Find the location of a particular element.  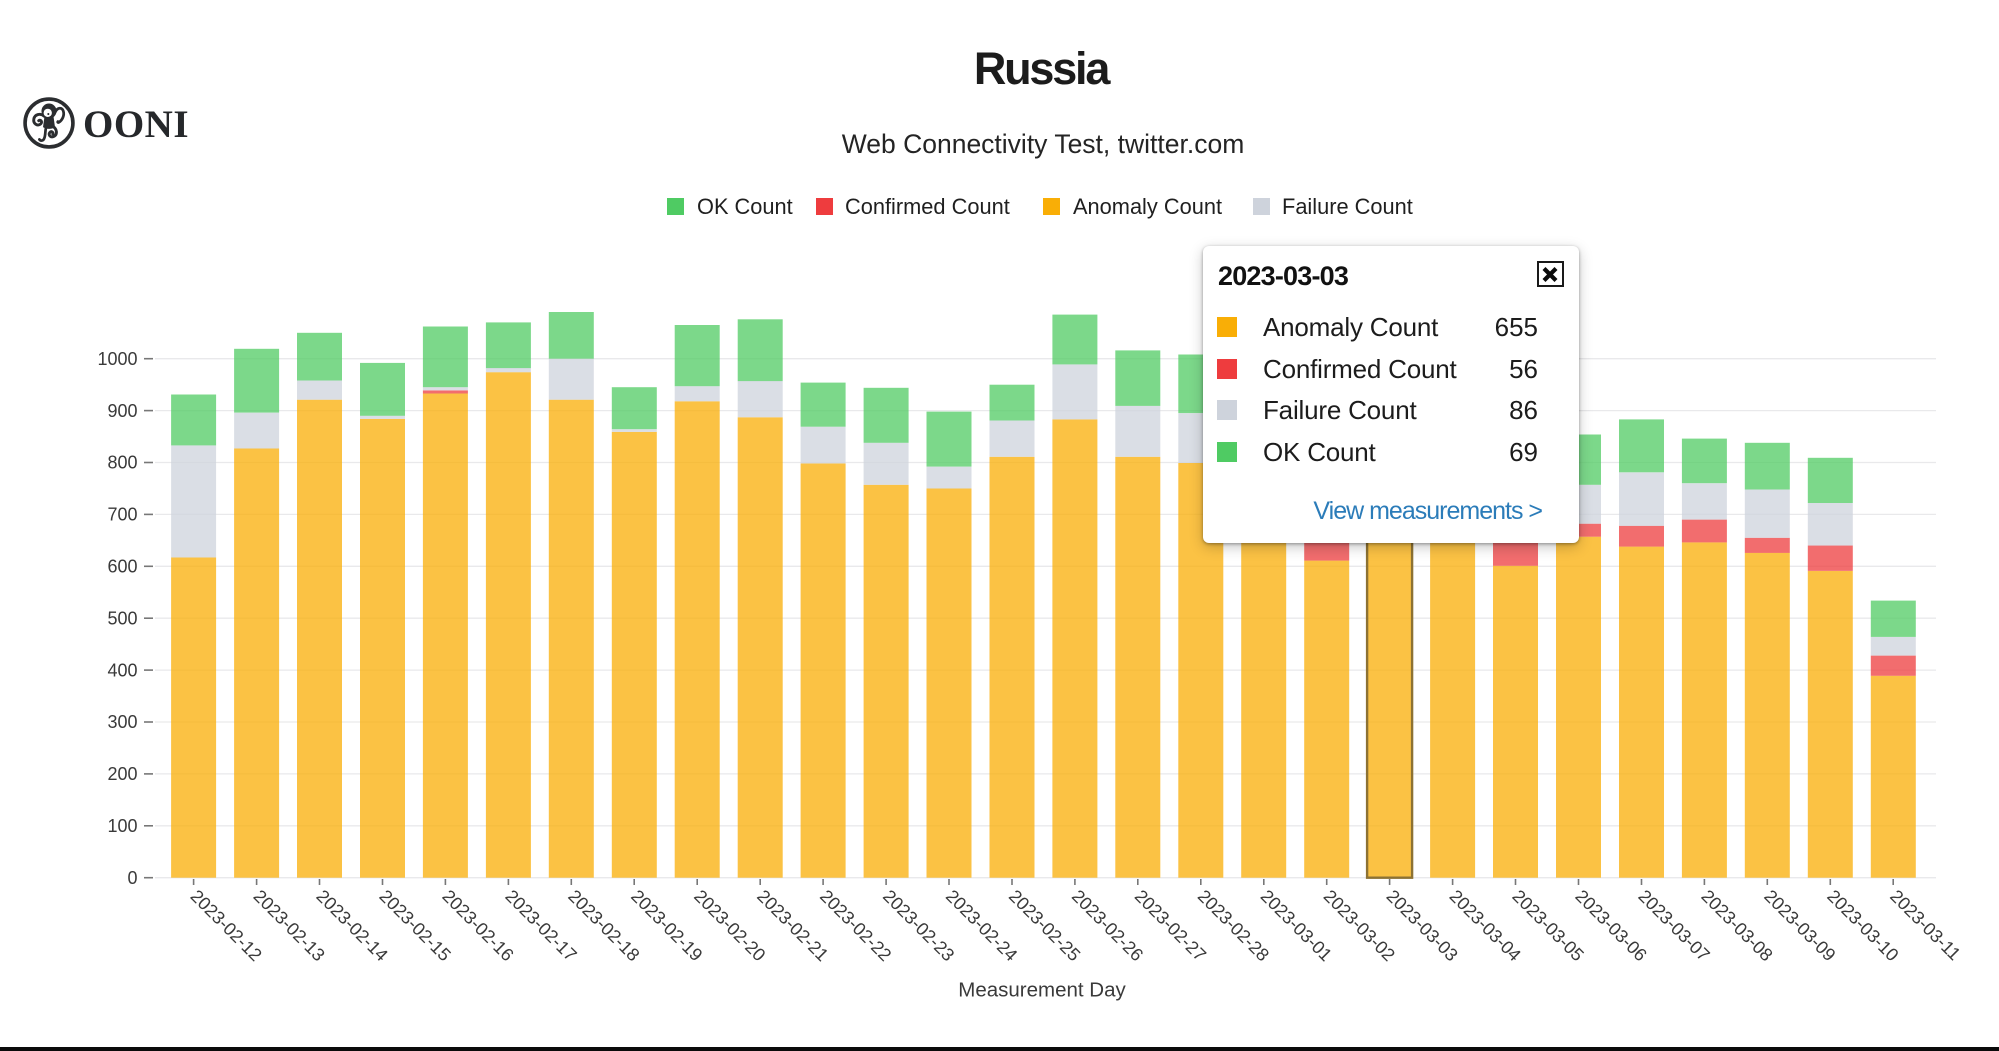

svg-text: 500 is located at coordinates (122, 618).